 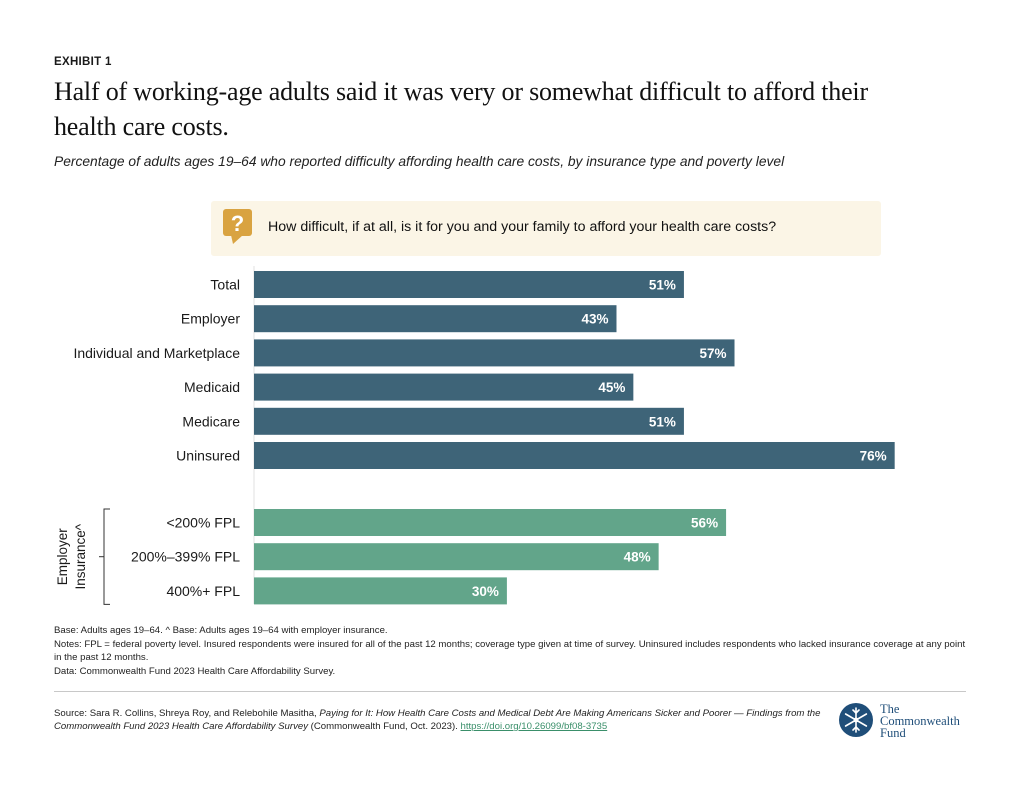 What do you see at coordinates (210, 319) in the screenshot?
I see `category-label: Employer` at bounding box center [210, 319].